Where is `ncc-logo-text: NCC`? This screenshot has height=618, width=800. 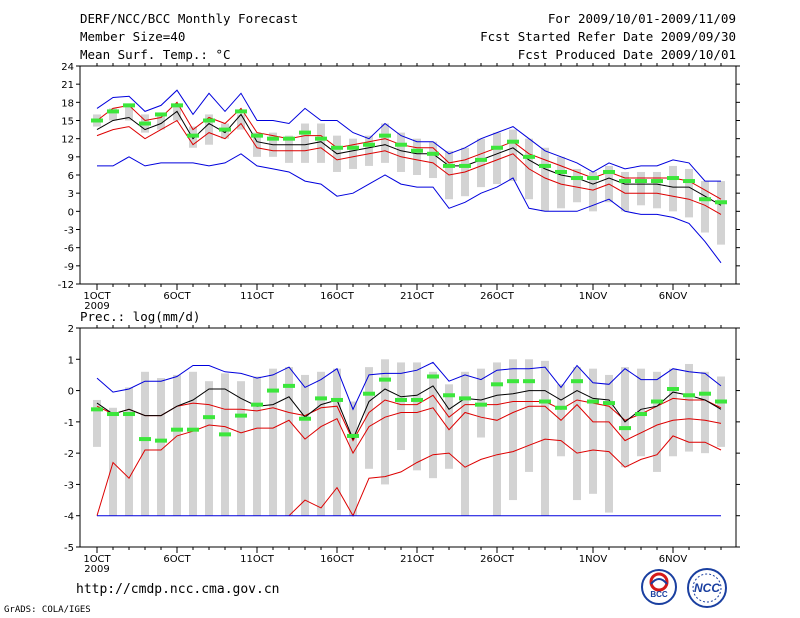 ncc-logo-text: NCC is located at coordinates (707, 588).